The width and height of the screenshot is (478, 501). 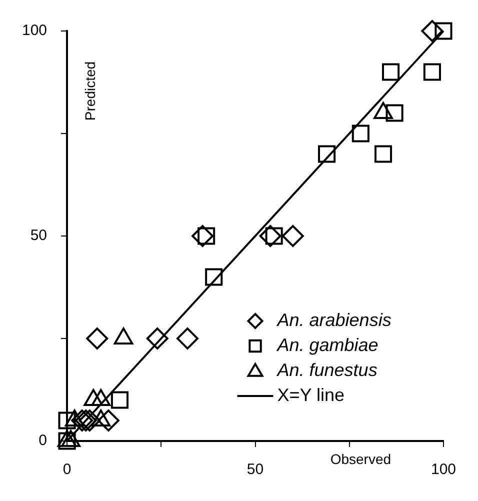 I want to click on y-tick-label: 100, so click(x=35, y=31).